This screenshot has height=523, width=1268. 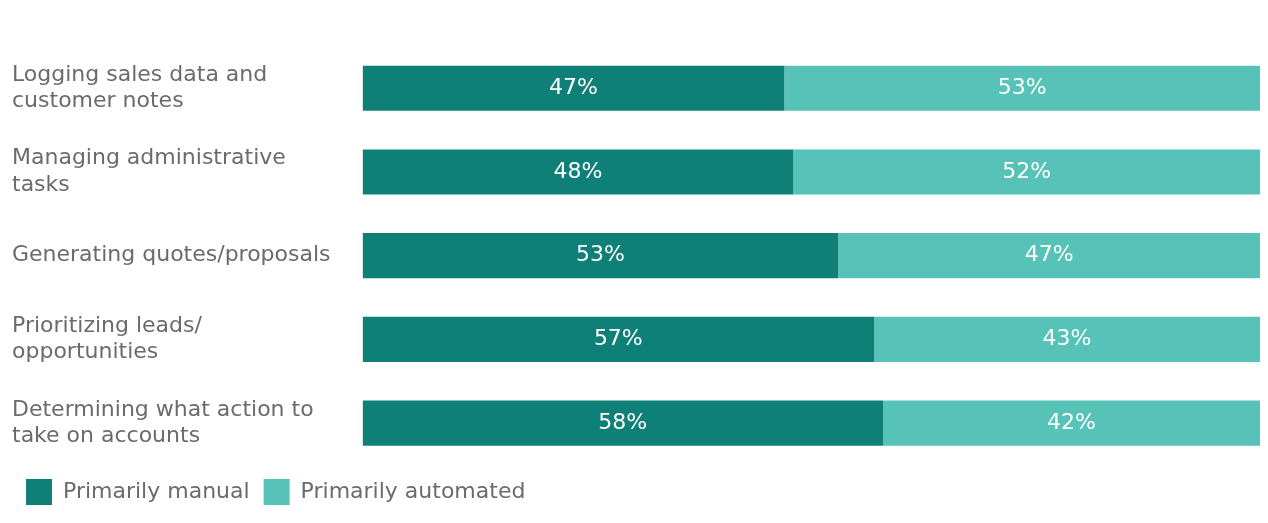 I want to click on y-tick-label: Prioritizing leads/ opportunities, so click(x=107, y=337).